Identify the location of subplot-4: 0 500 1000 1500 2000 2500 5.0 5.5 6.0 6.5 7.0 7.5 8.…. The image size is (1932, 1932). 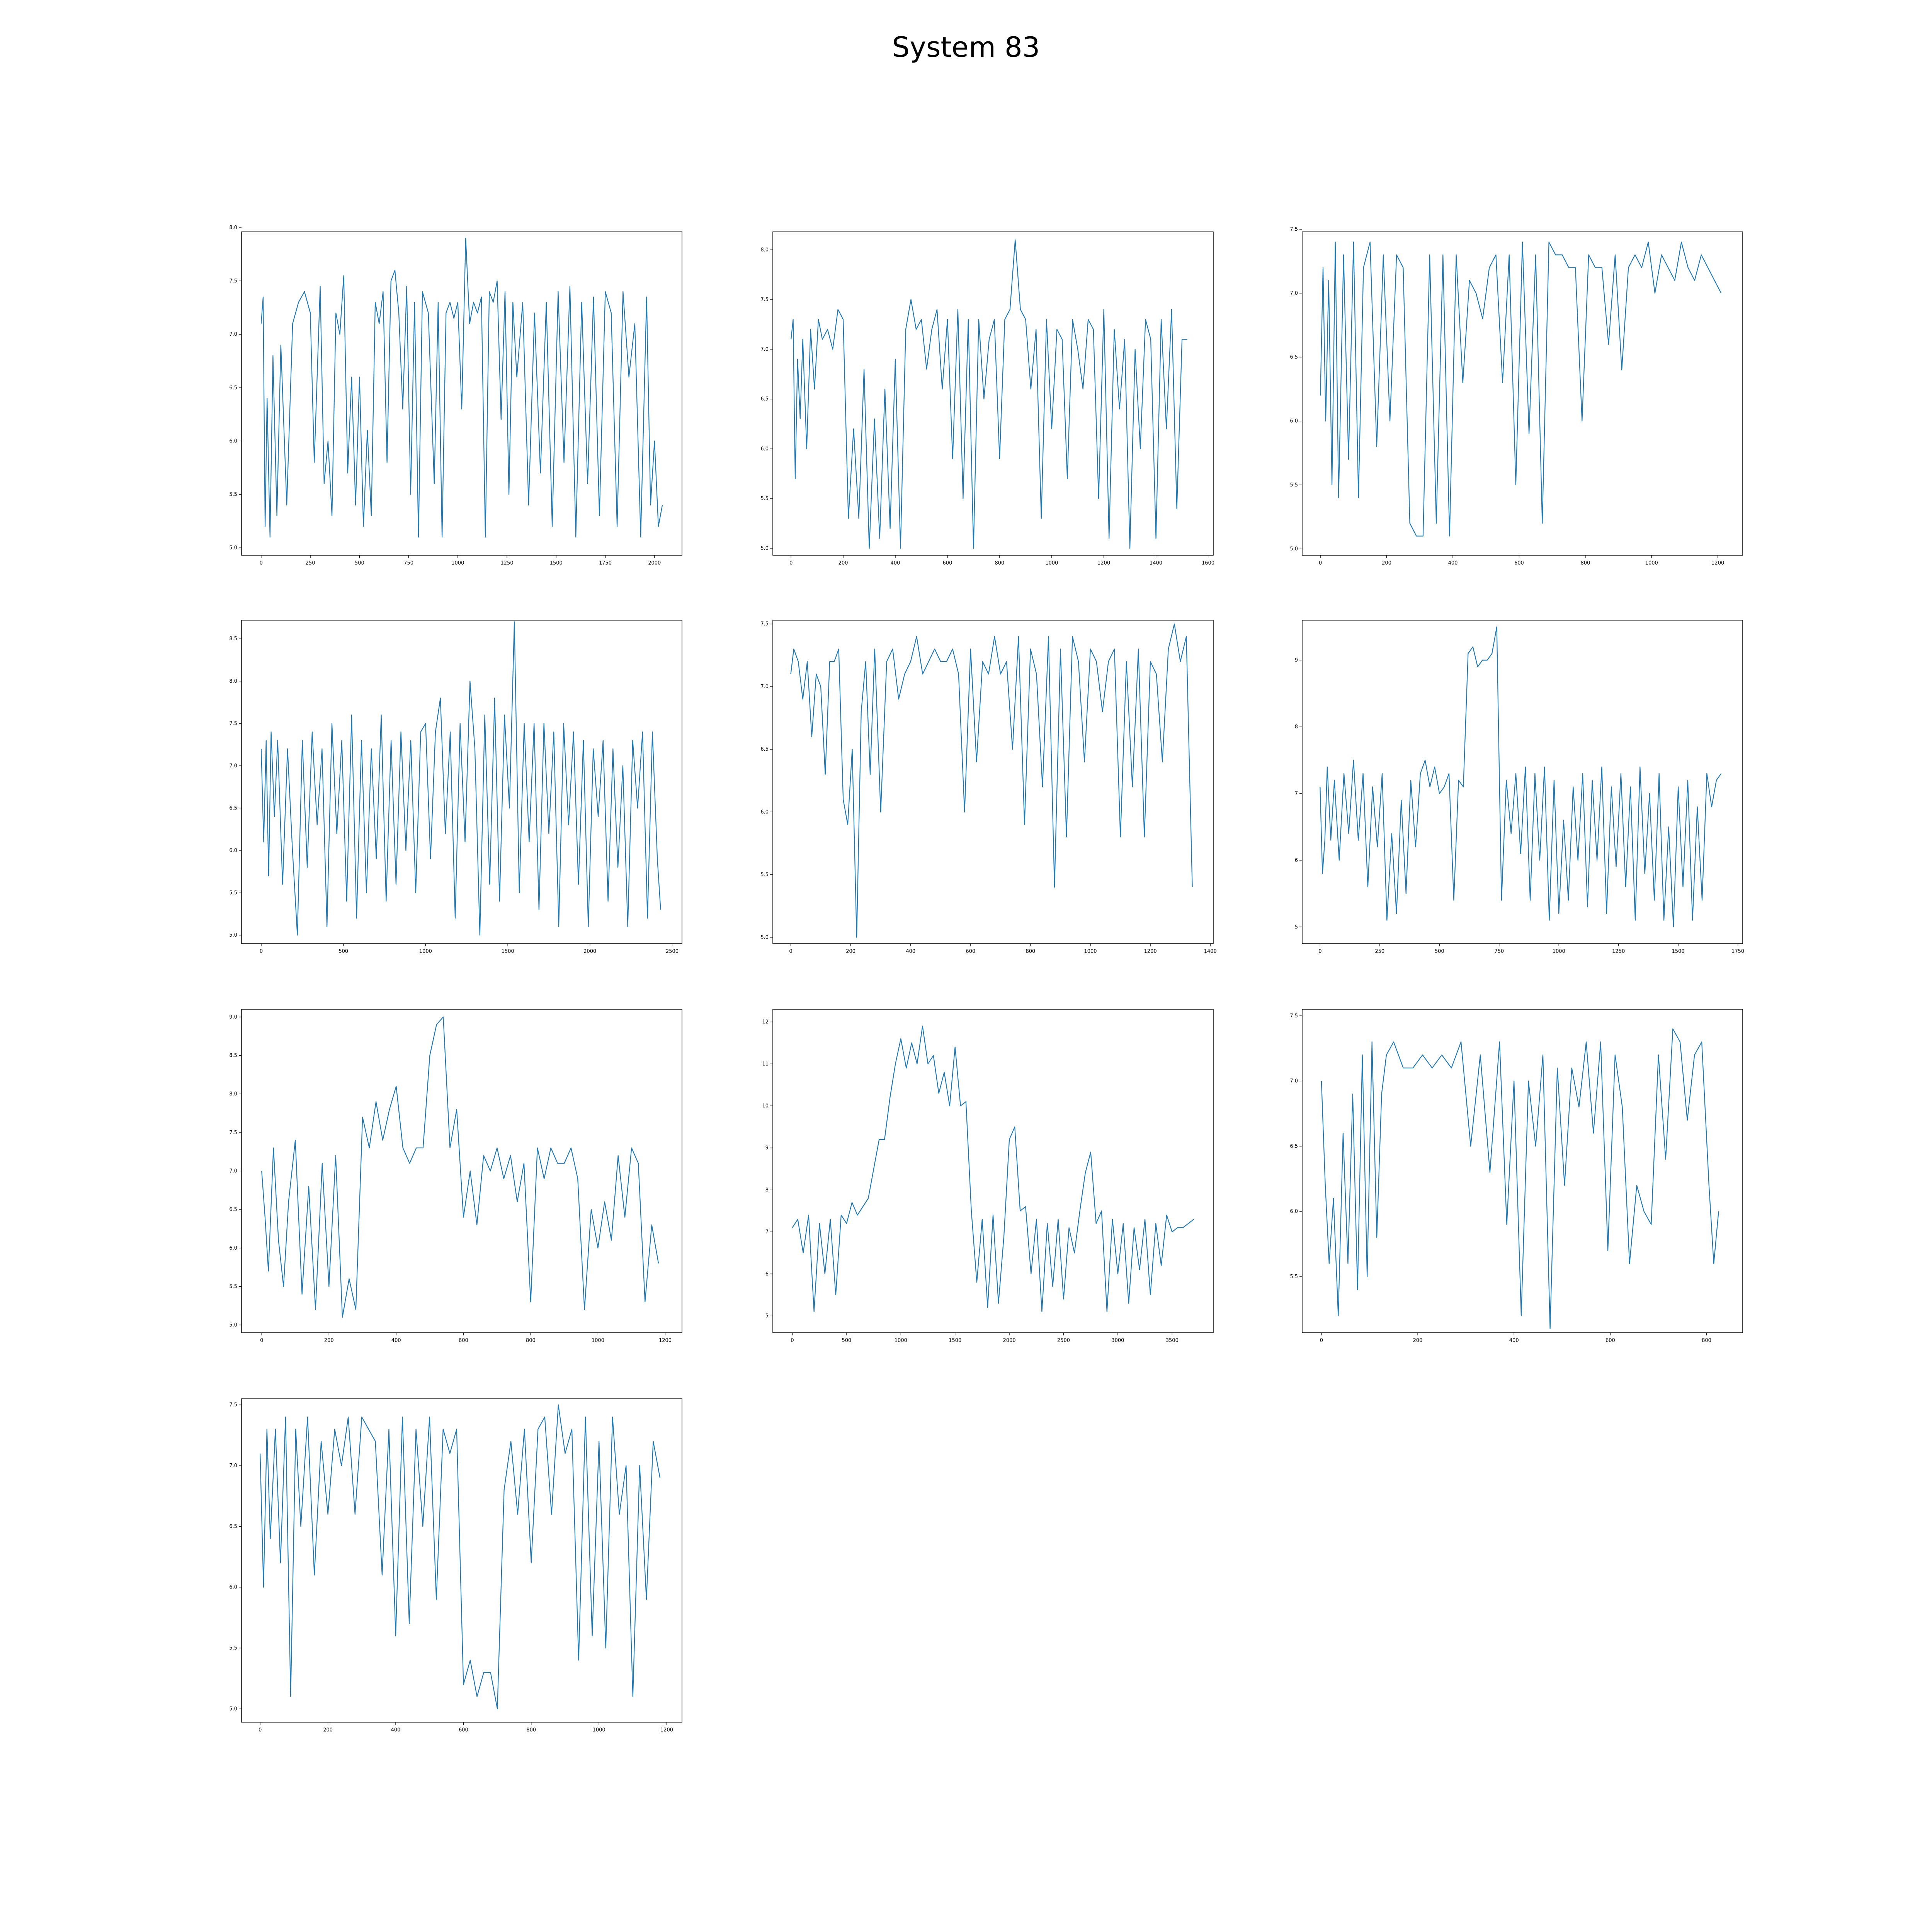
(456, 787).